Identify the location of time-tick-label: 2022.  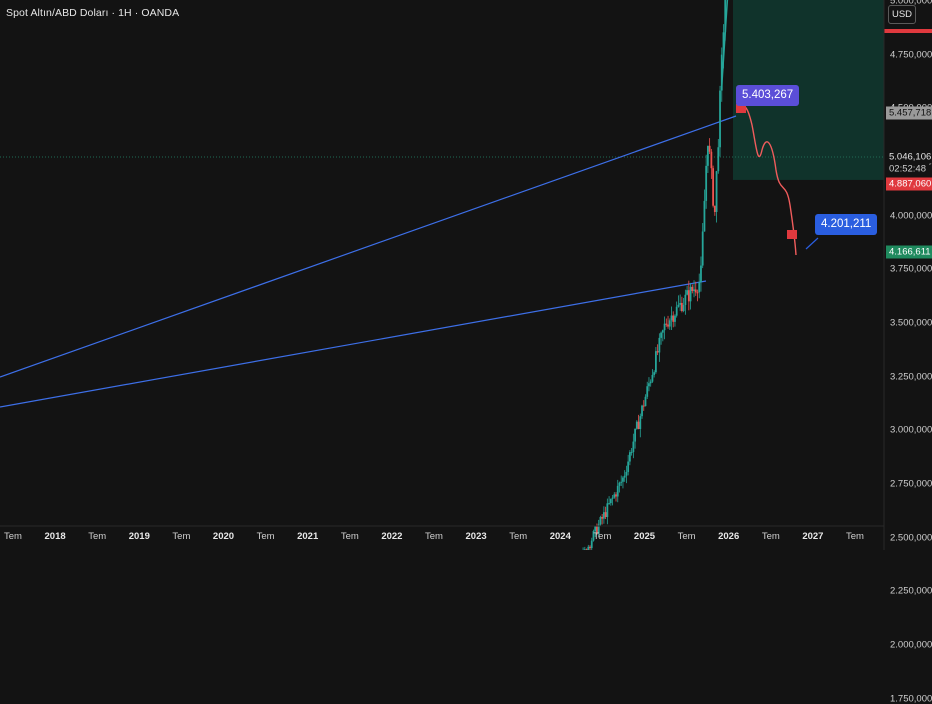
(392, 536).